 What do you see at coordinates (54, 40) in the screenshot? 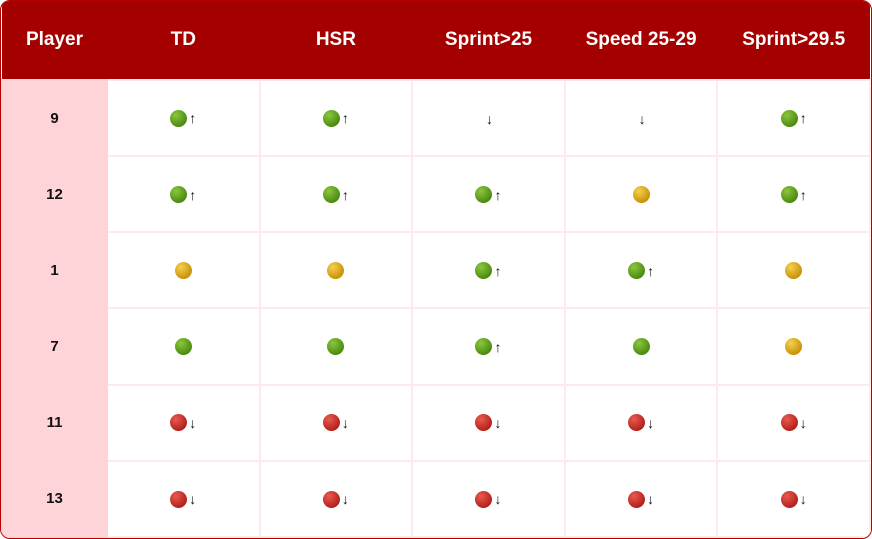
I see `column-header: Player` at bounding box center [54, 40].